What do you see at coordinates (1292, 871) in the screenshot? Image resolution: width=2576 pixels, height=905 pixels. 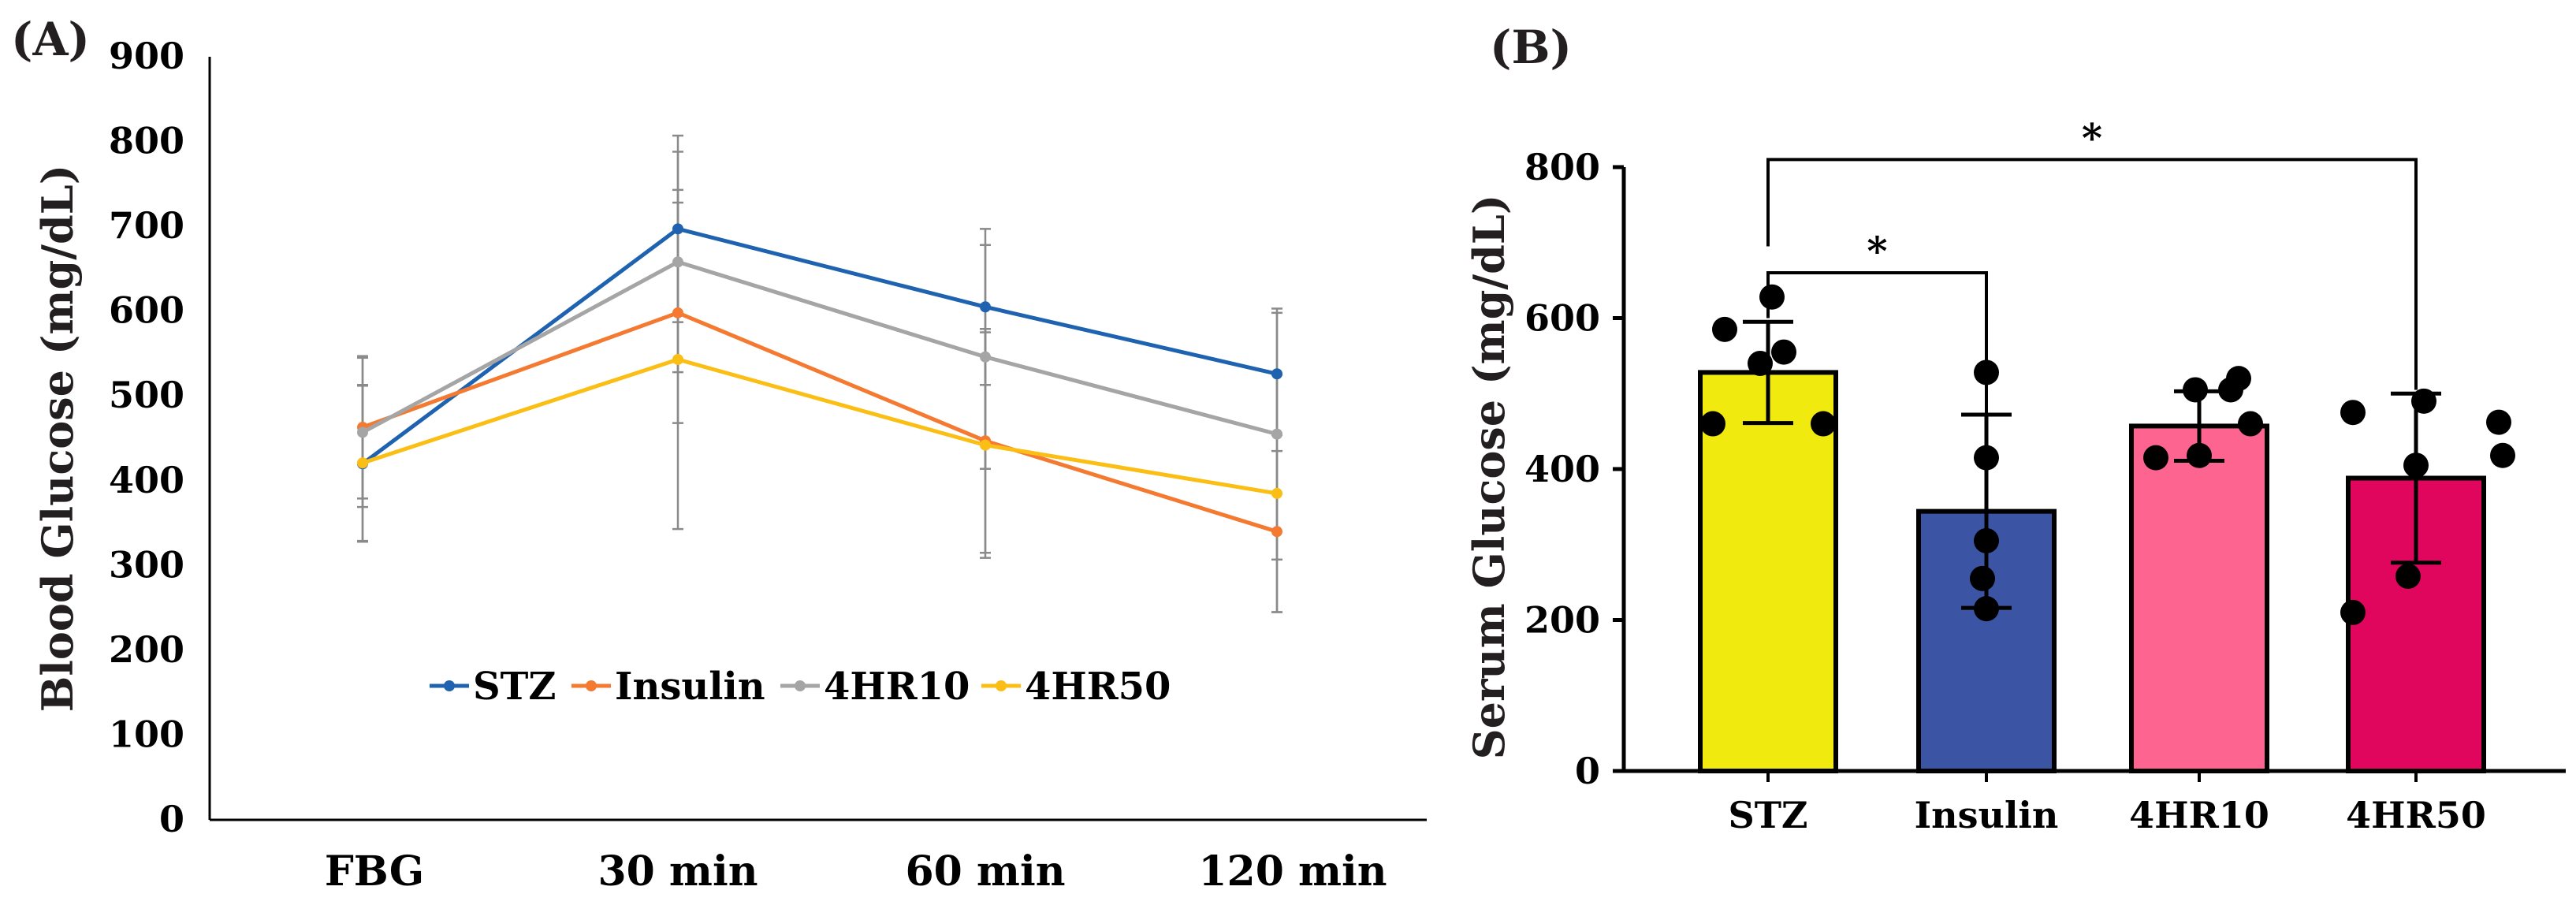 I see `x-tick-label: 120 min` at bounding box center [1292, 871].